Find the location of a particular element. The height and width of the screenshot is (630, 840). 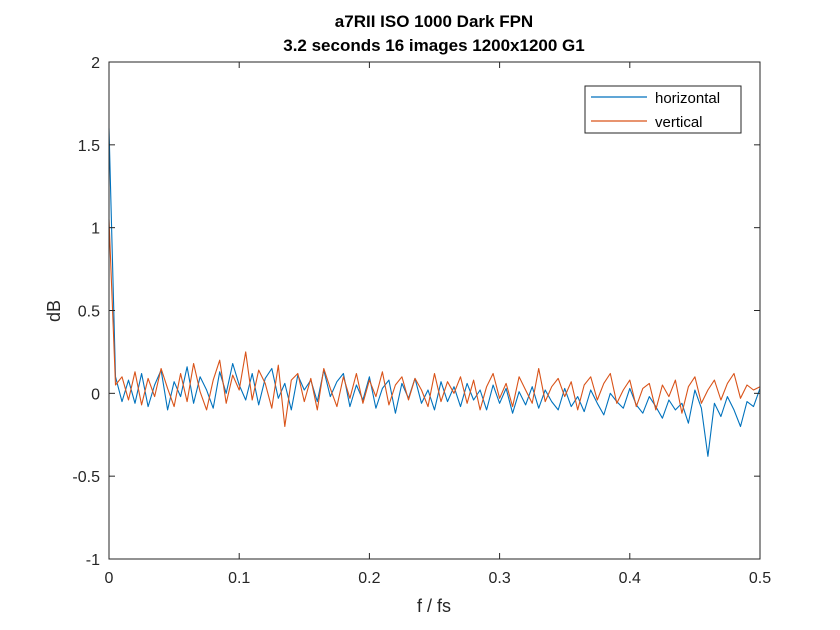

y-tick-label: 0.5 is located at coordinates (89, 312).